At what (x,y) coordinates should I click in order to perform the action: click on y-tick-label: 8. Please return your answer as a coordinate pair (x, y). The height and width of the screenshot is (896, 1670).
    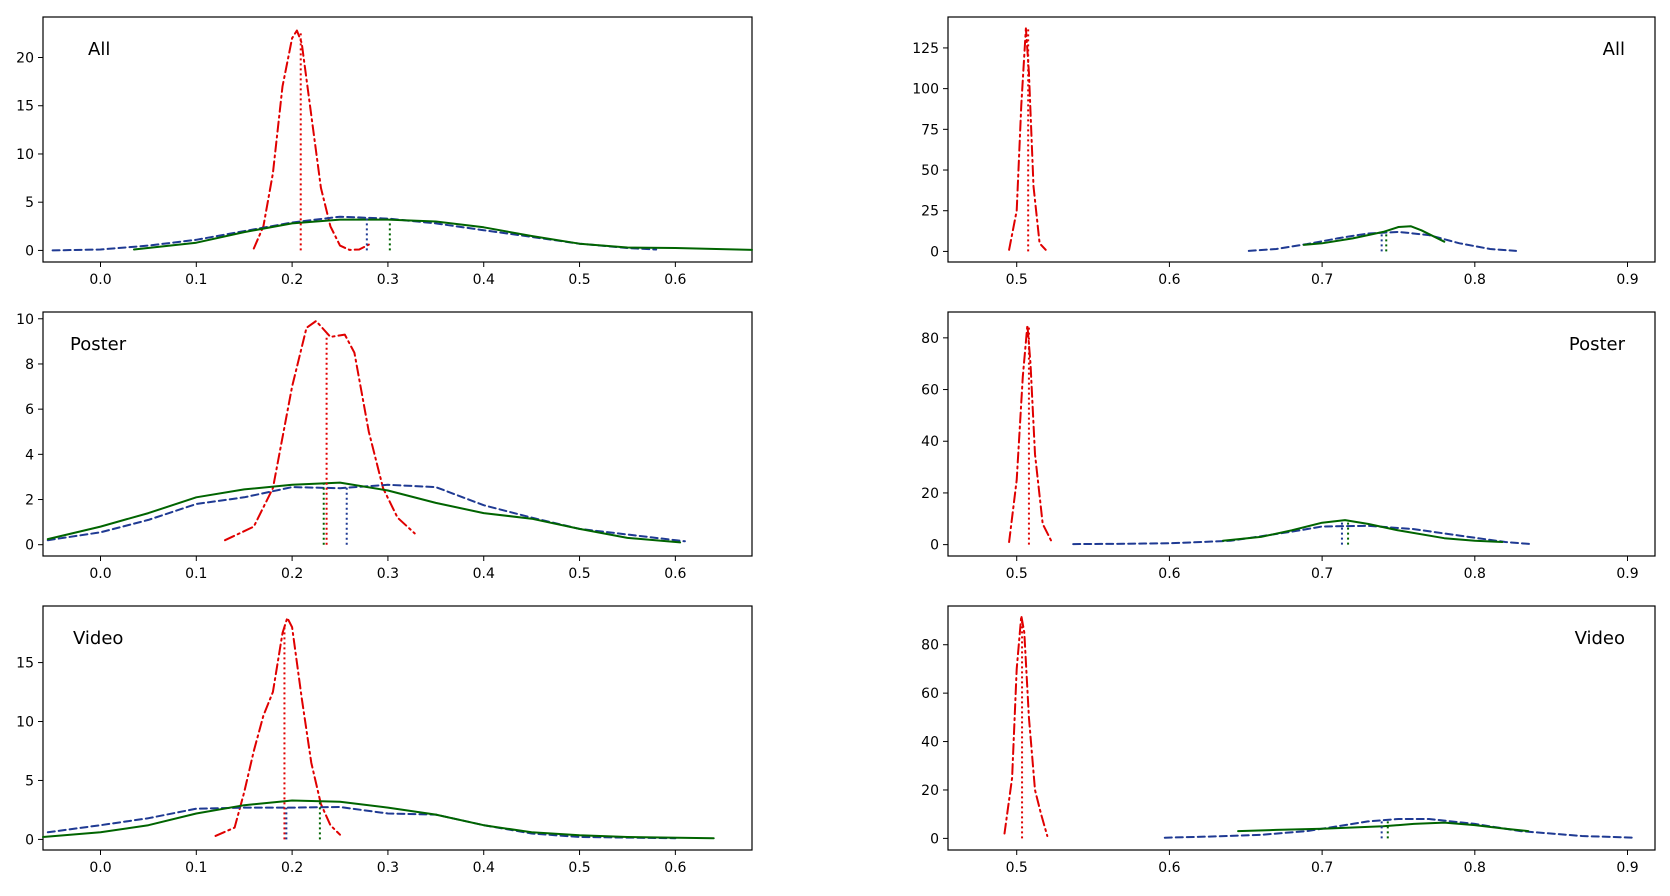
    Looking at the image, I should click on (29, 365).